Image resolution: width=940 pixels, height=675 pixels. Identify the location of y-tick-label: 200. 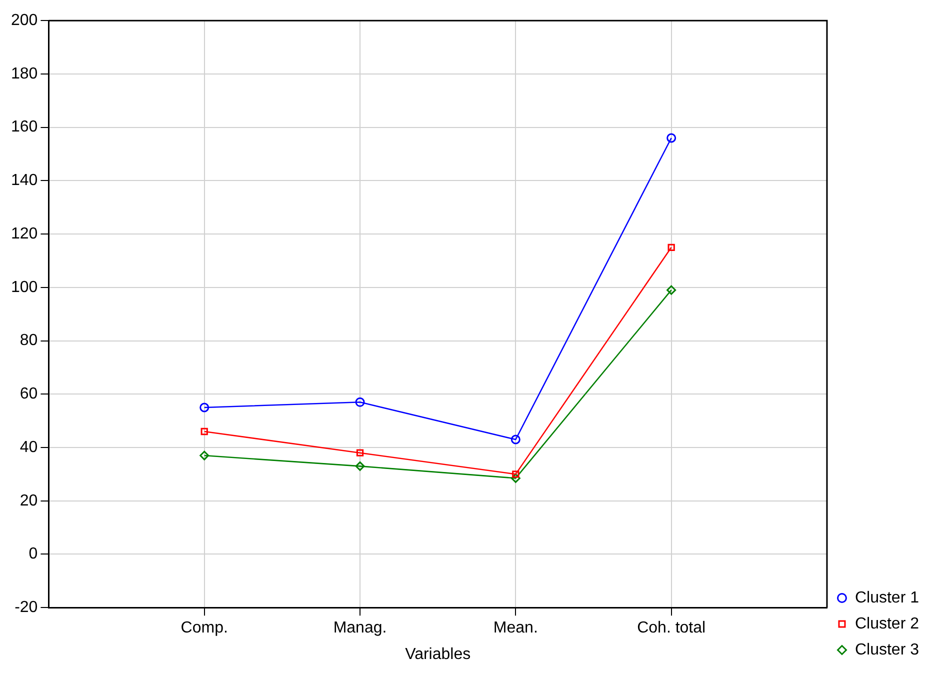
(24, 21).